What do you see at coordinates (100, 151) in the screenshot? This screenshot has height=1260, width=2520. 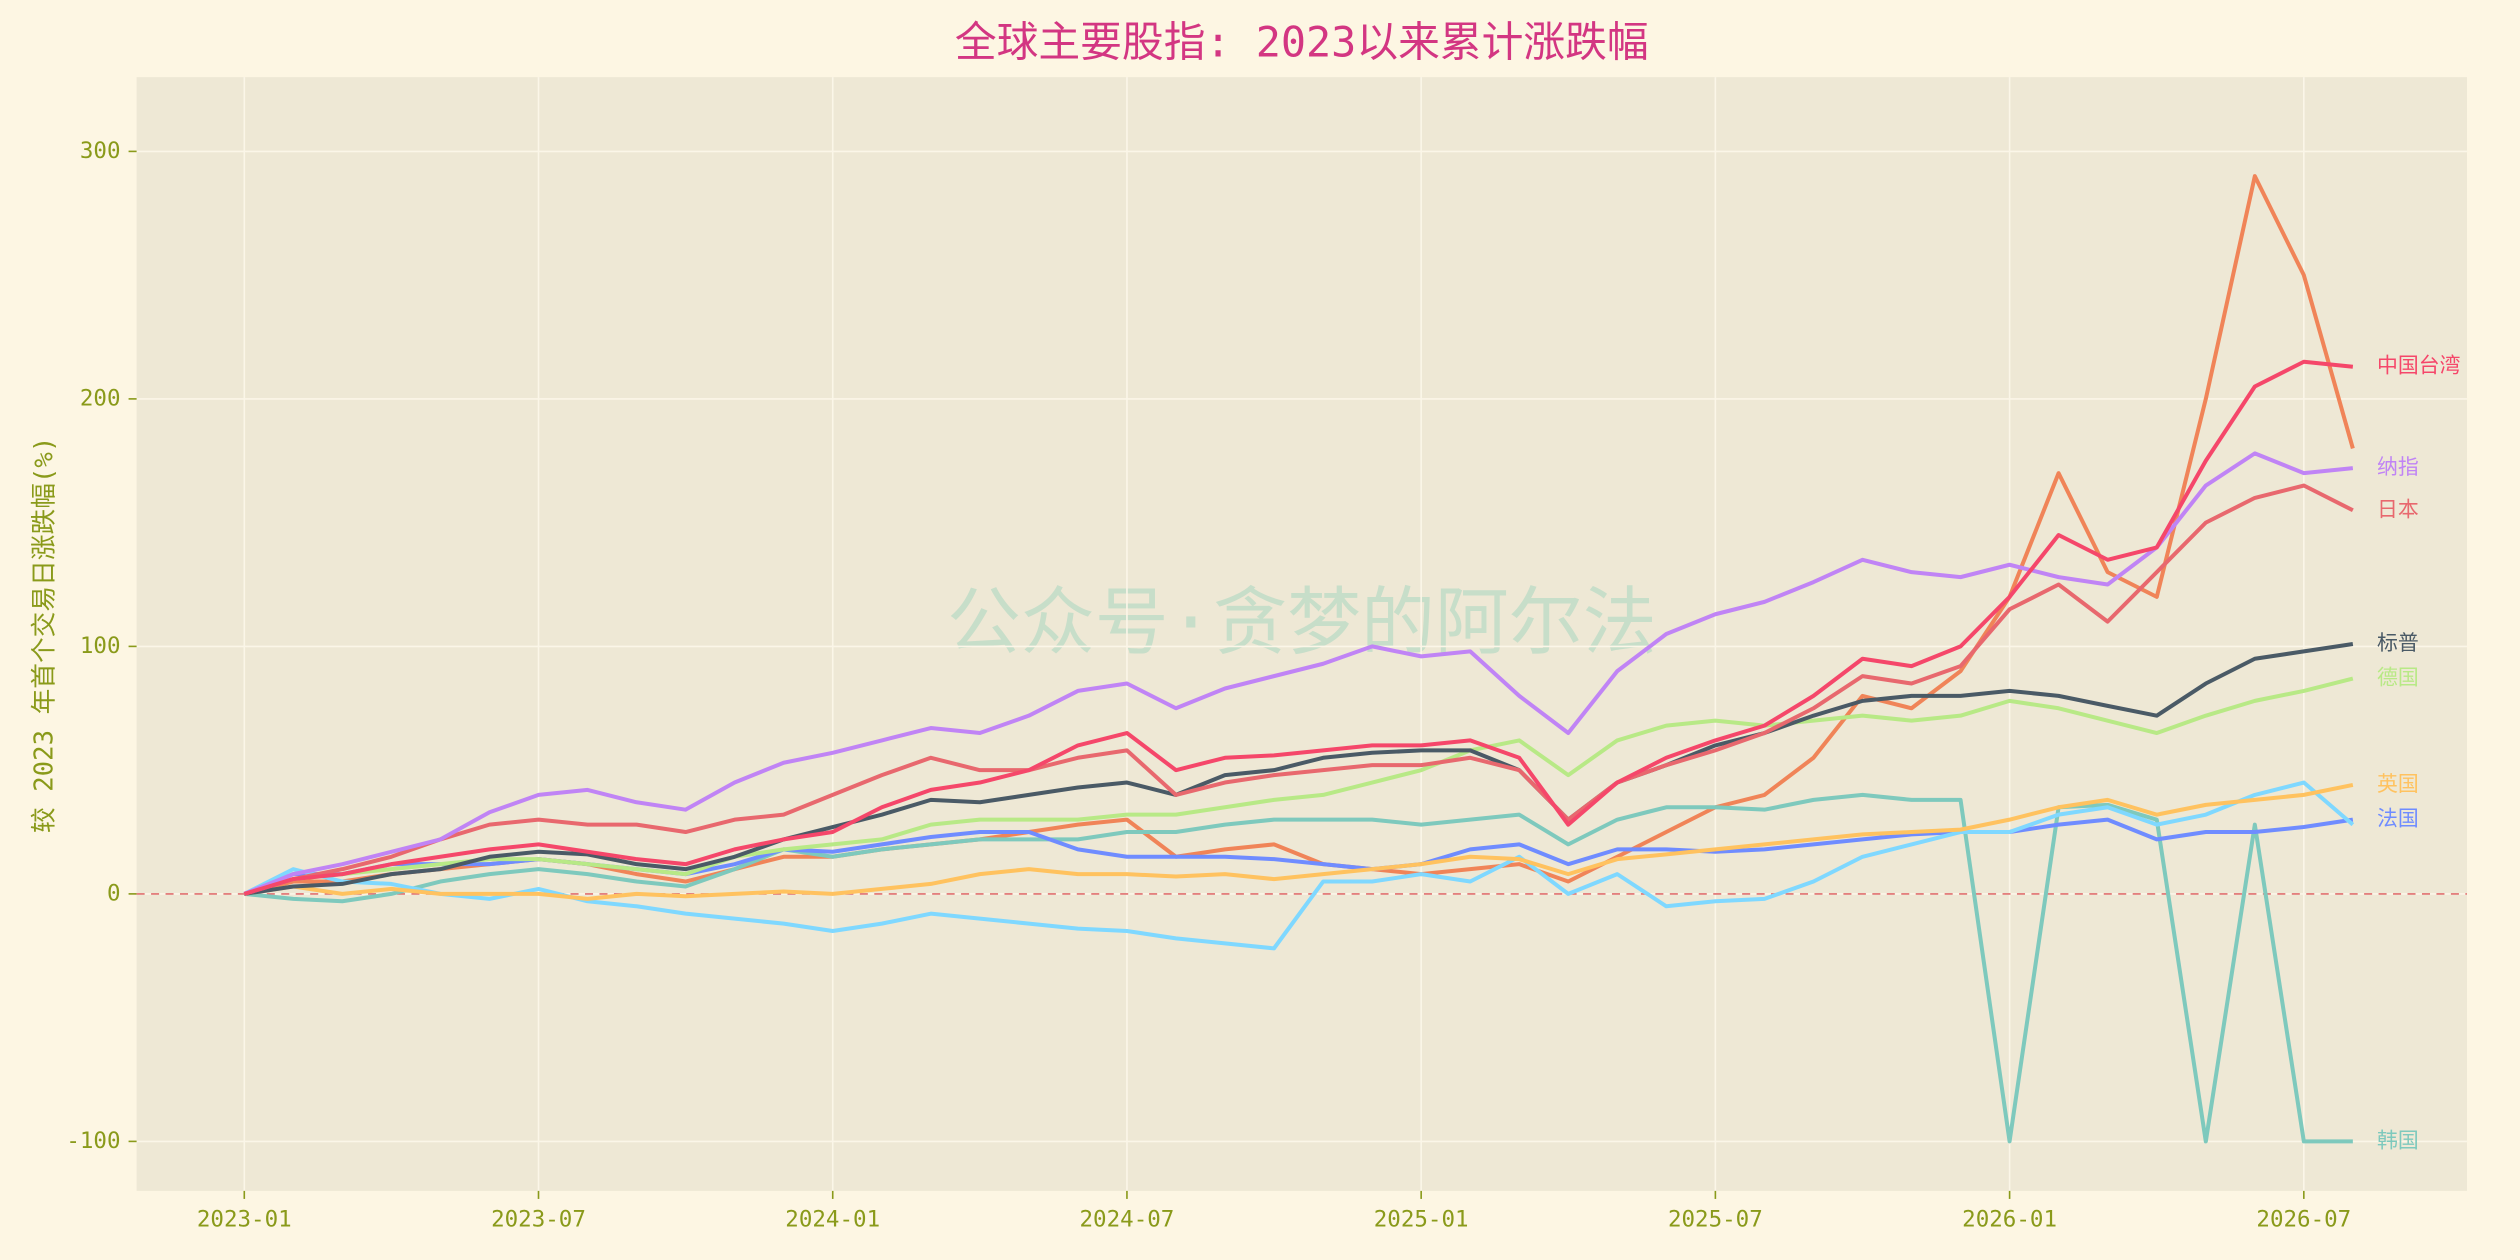 I see `y-tick-label: 300` at bounding box center [100, 151].